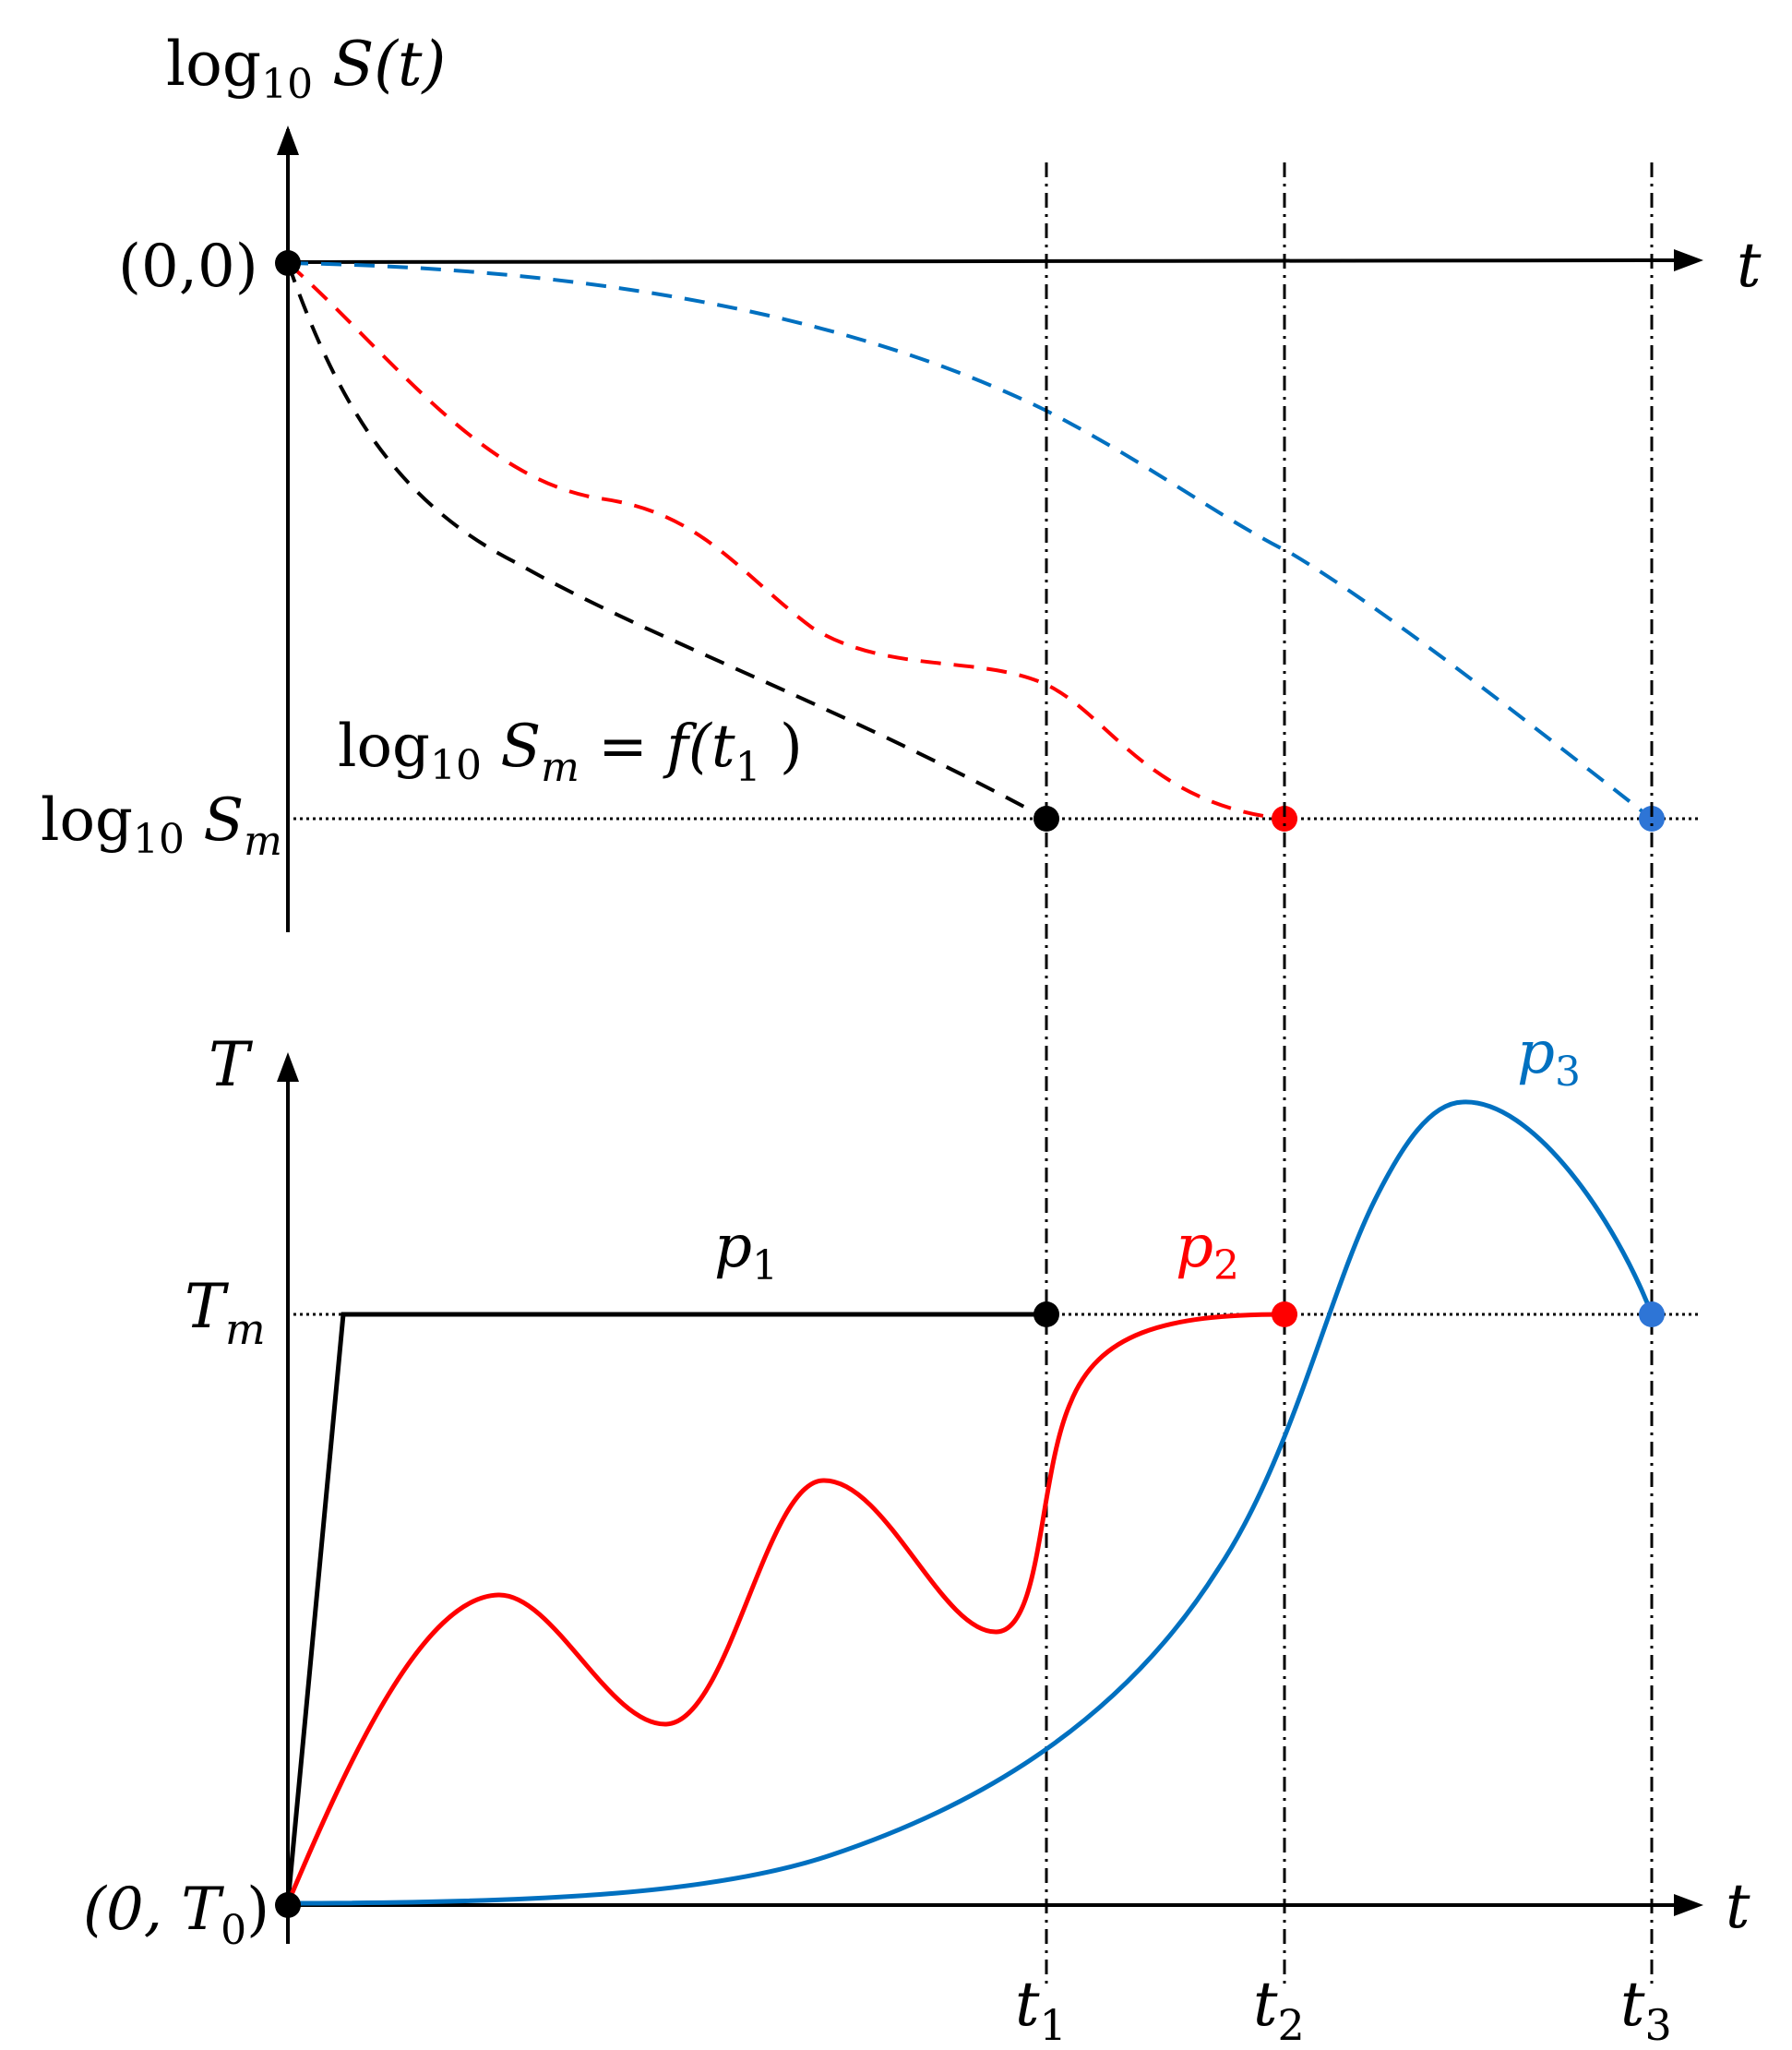  I want to click on p1-label: p1, so click(746, 1251).